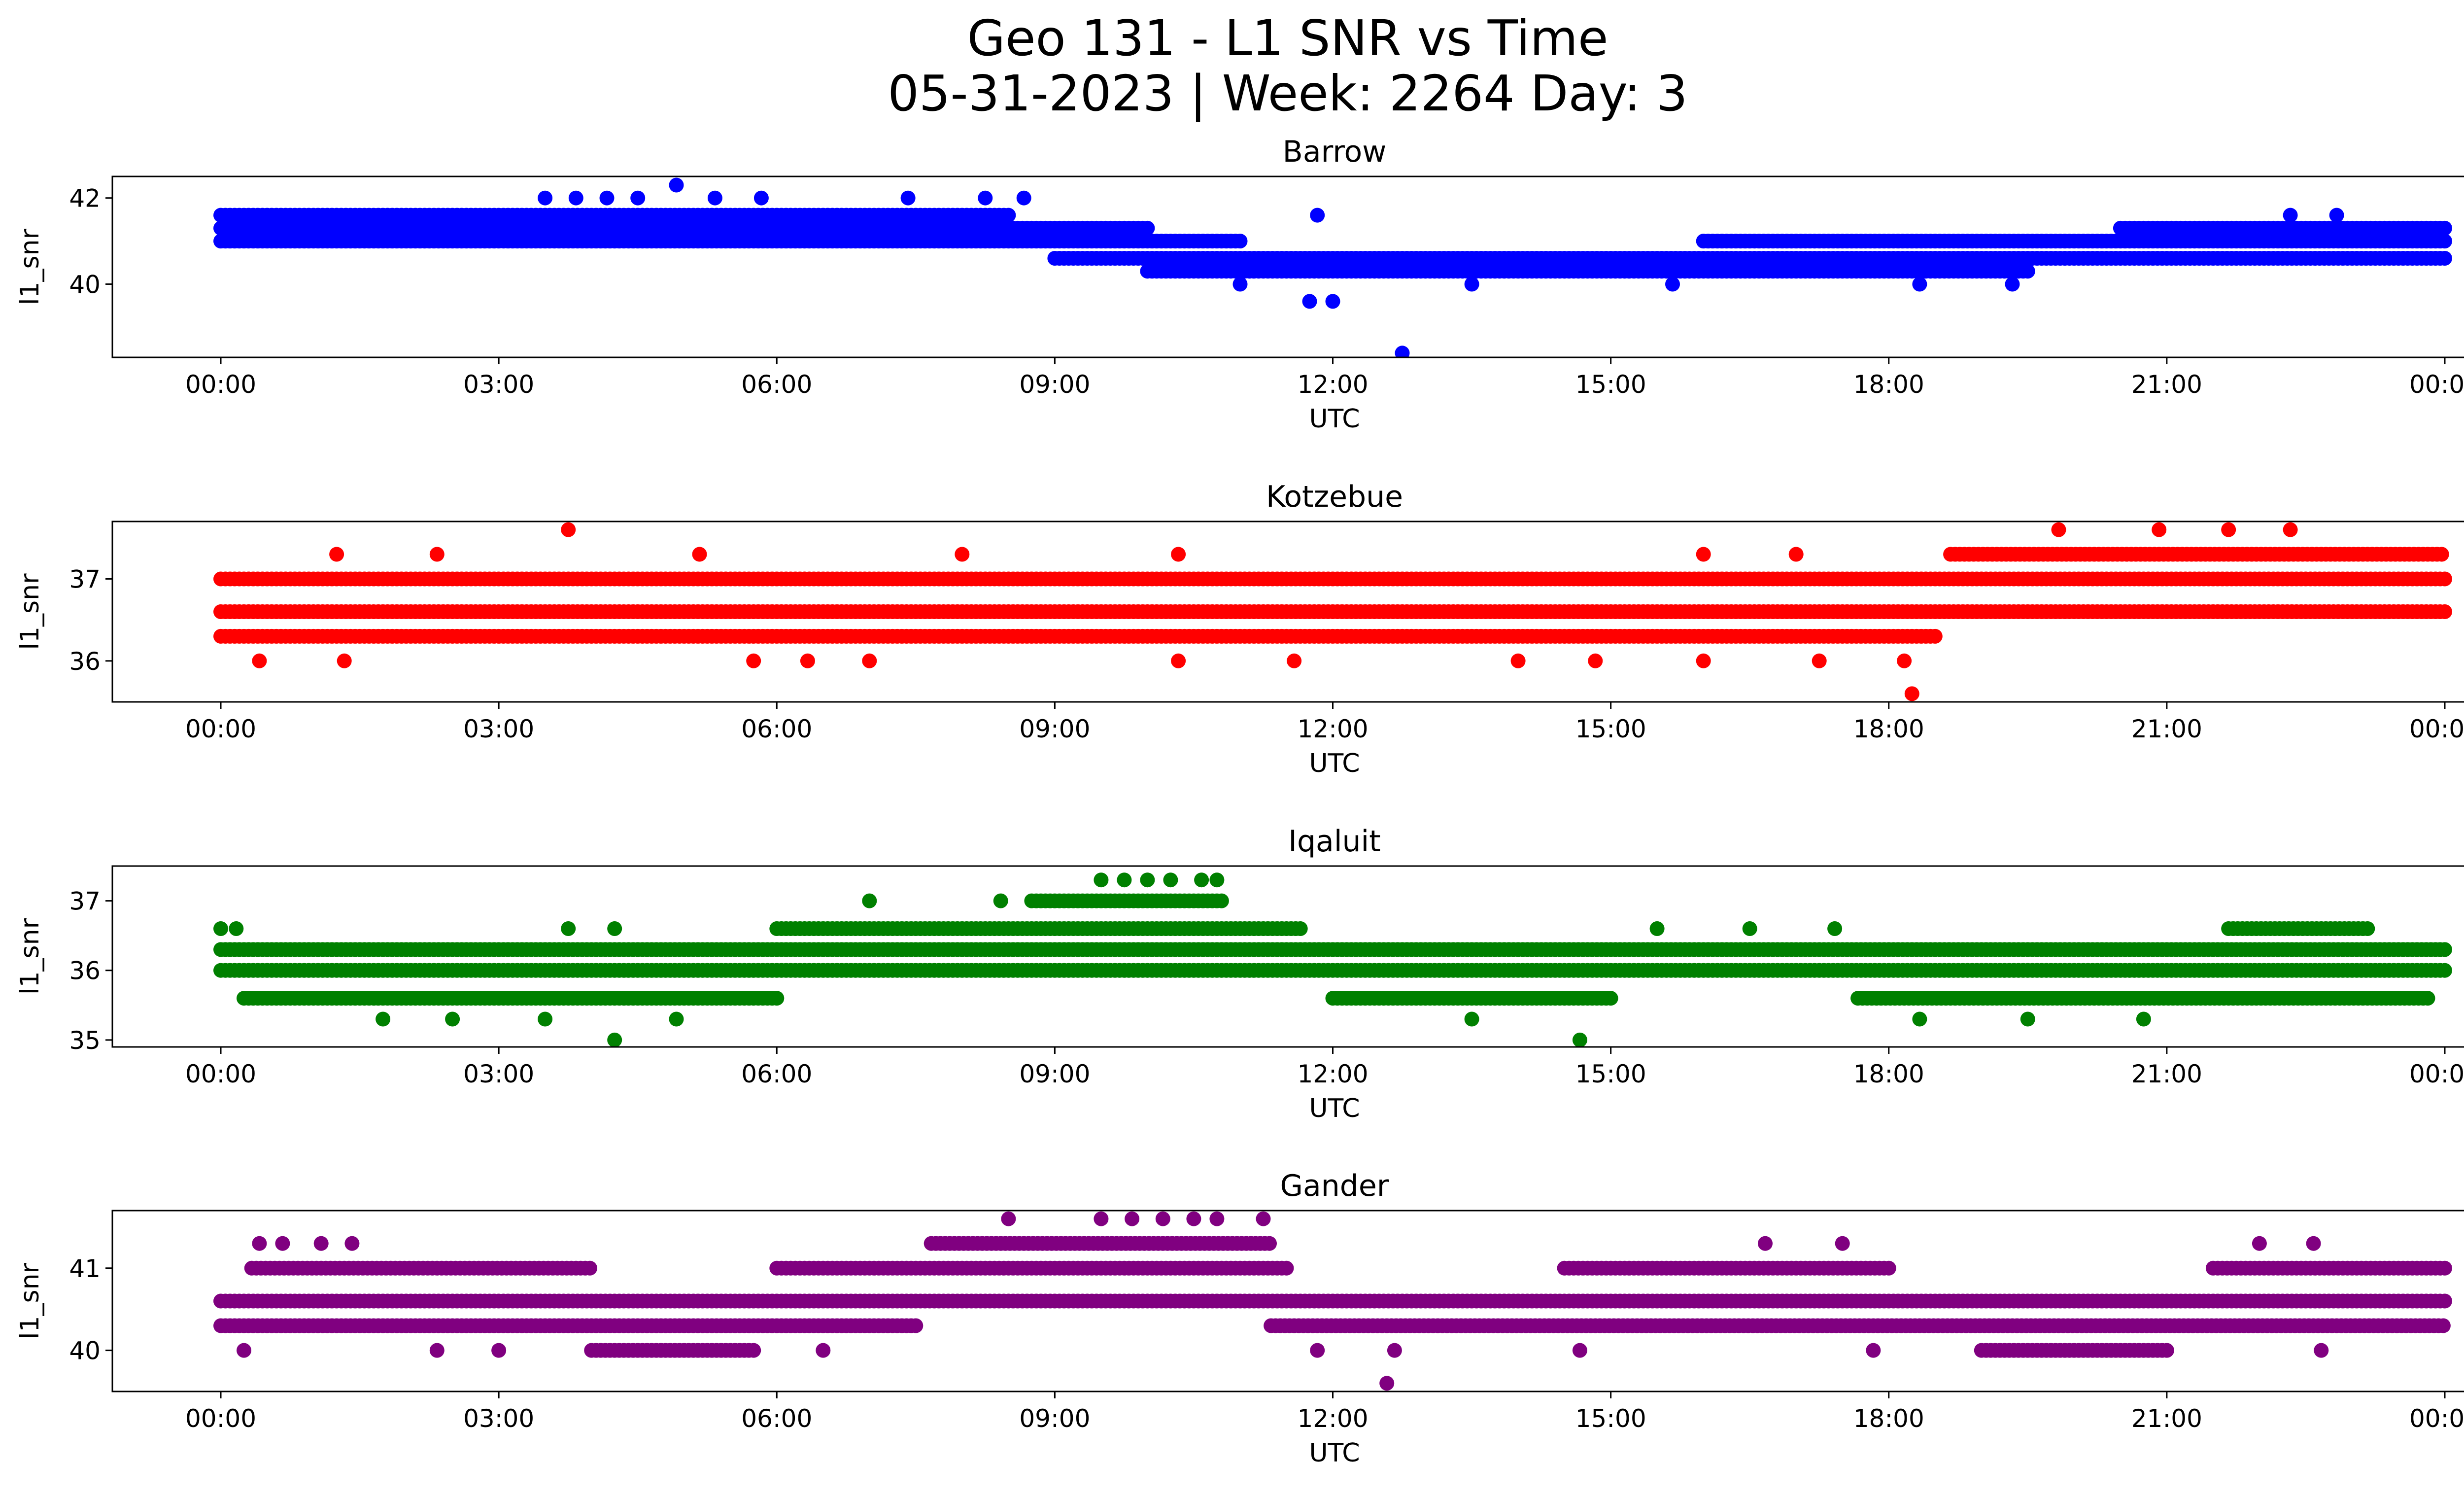 The height and width of the screenshot is (1495, 2464). Describe the element at coordinates (1288, 93) in the screenshot. I see `figure-title-line2: 05-31-2023 | Week: 2264 Day: 3` at that location.